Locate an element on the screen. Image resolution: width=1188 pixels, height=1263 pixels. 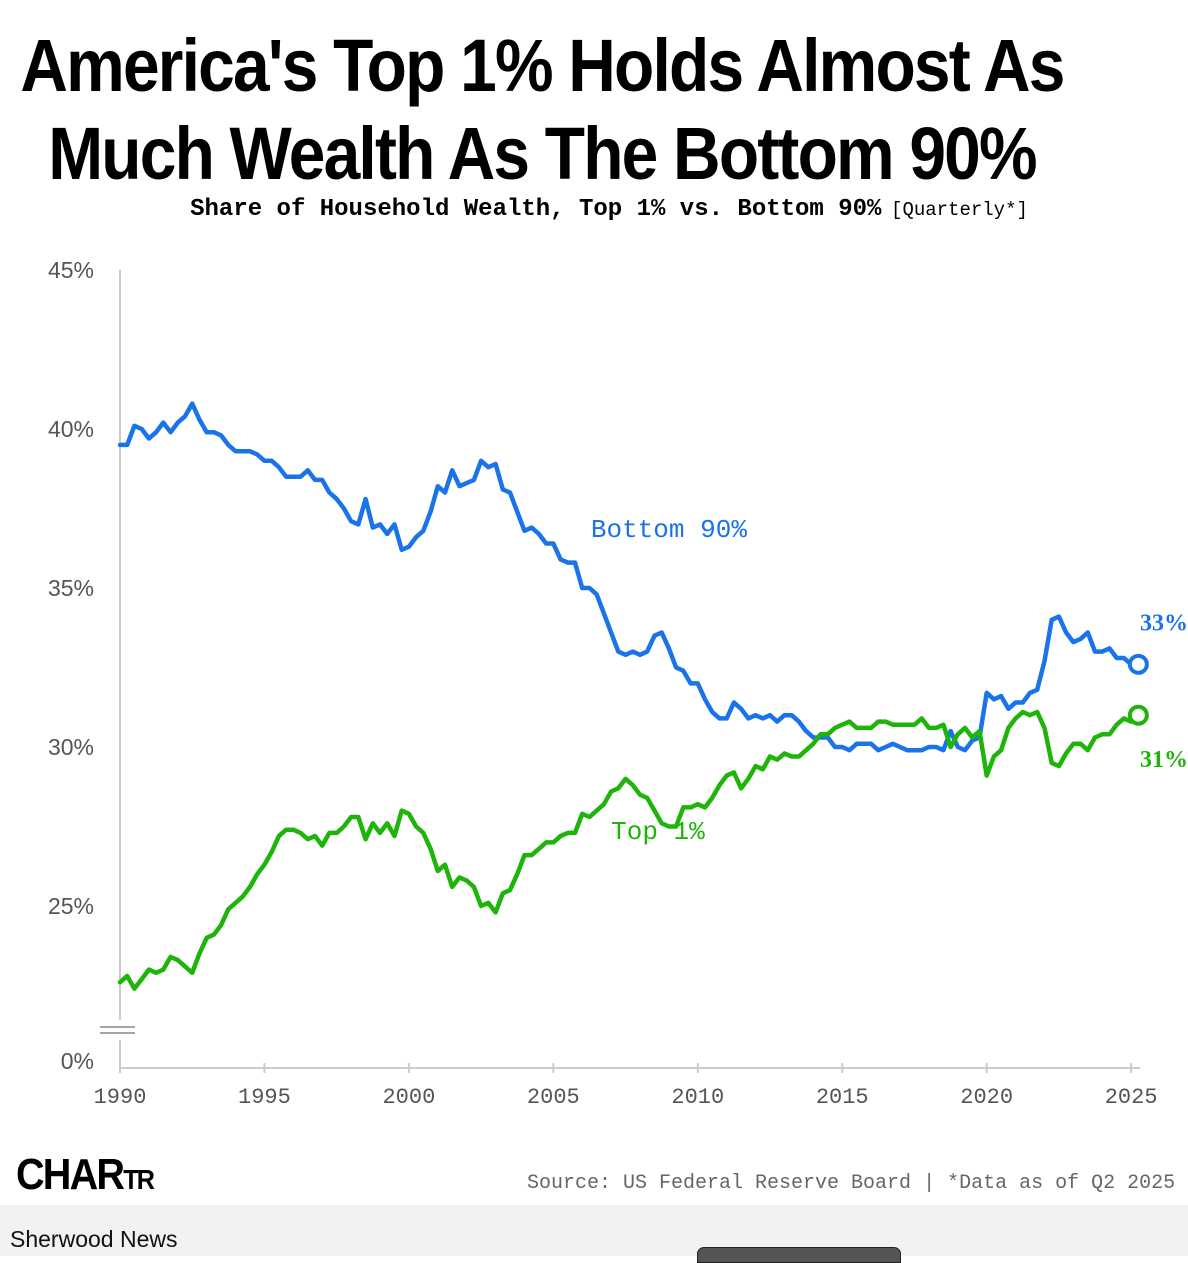
logo-main: CHAR is located at coordinates (70, 1174).